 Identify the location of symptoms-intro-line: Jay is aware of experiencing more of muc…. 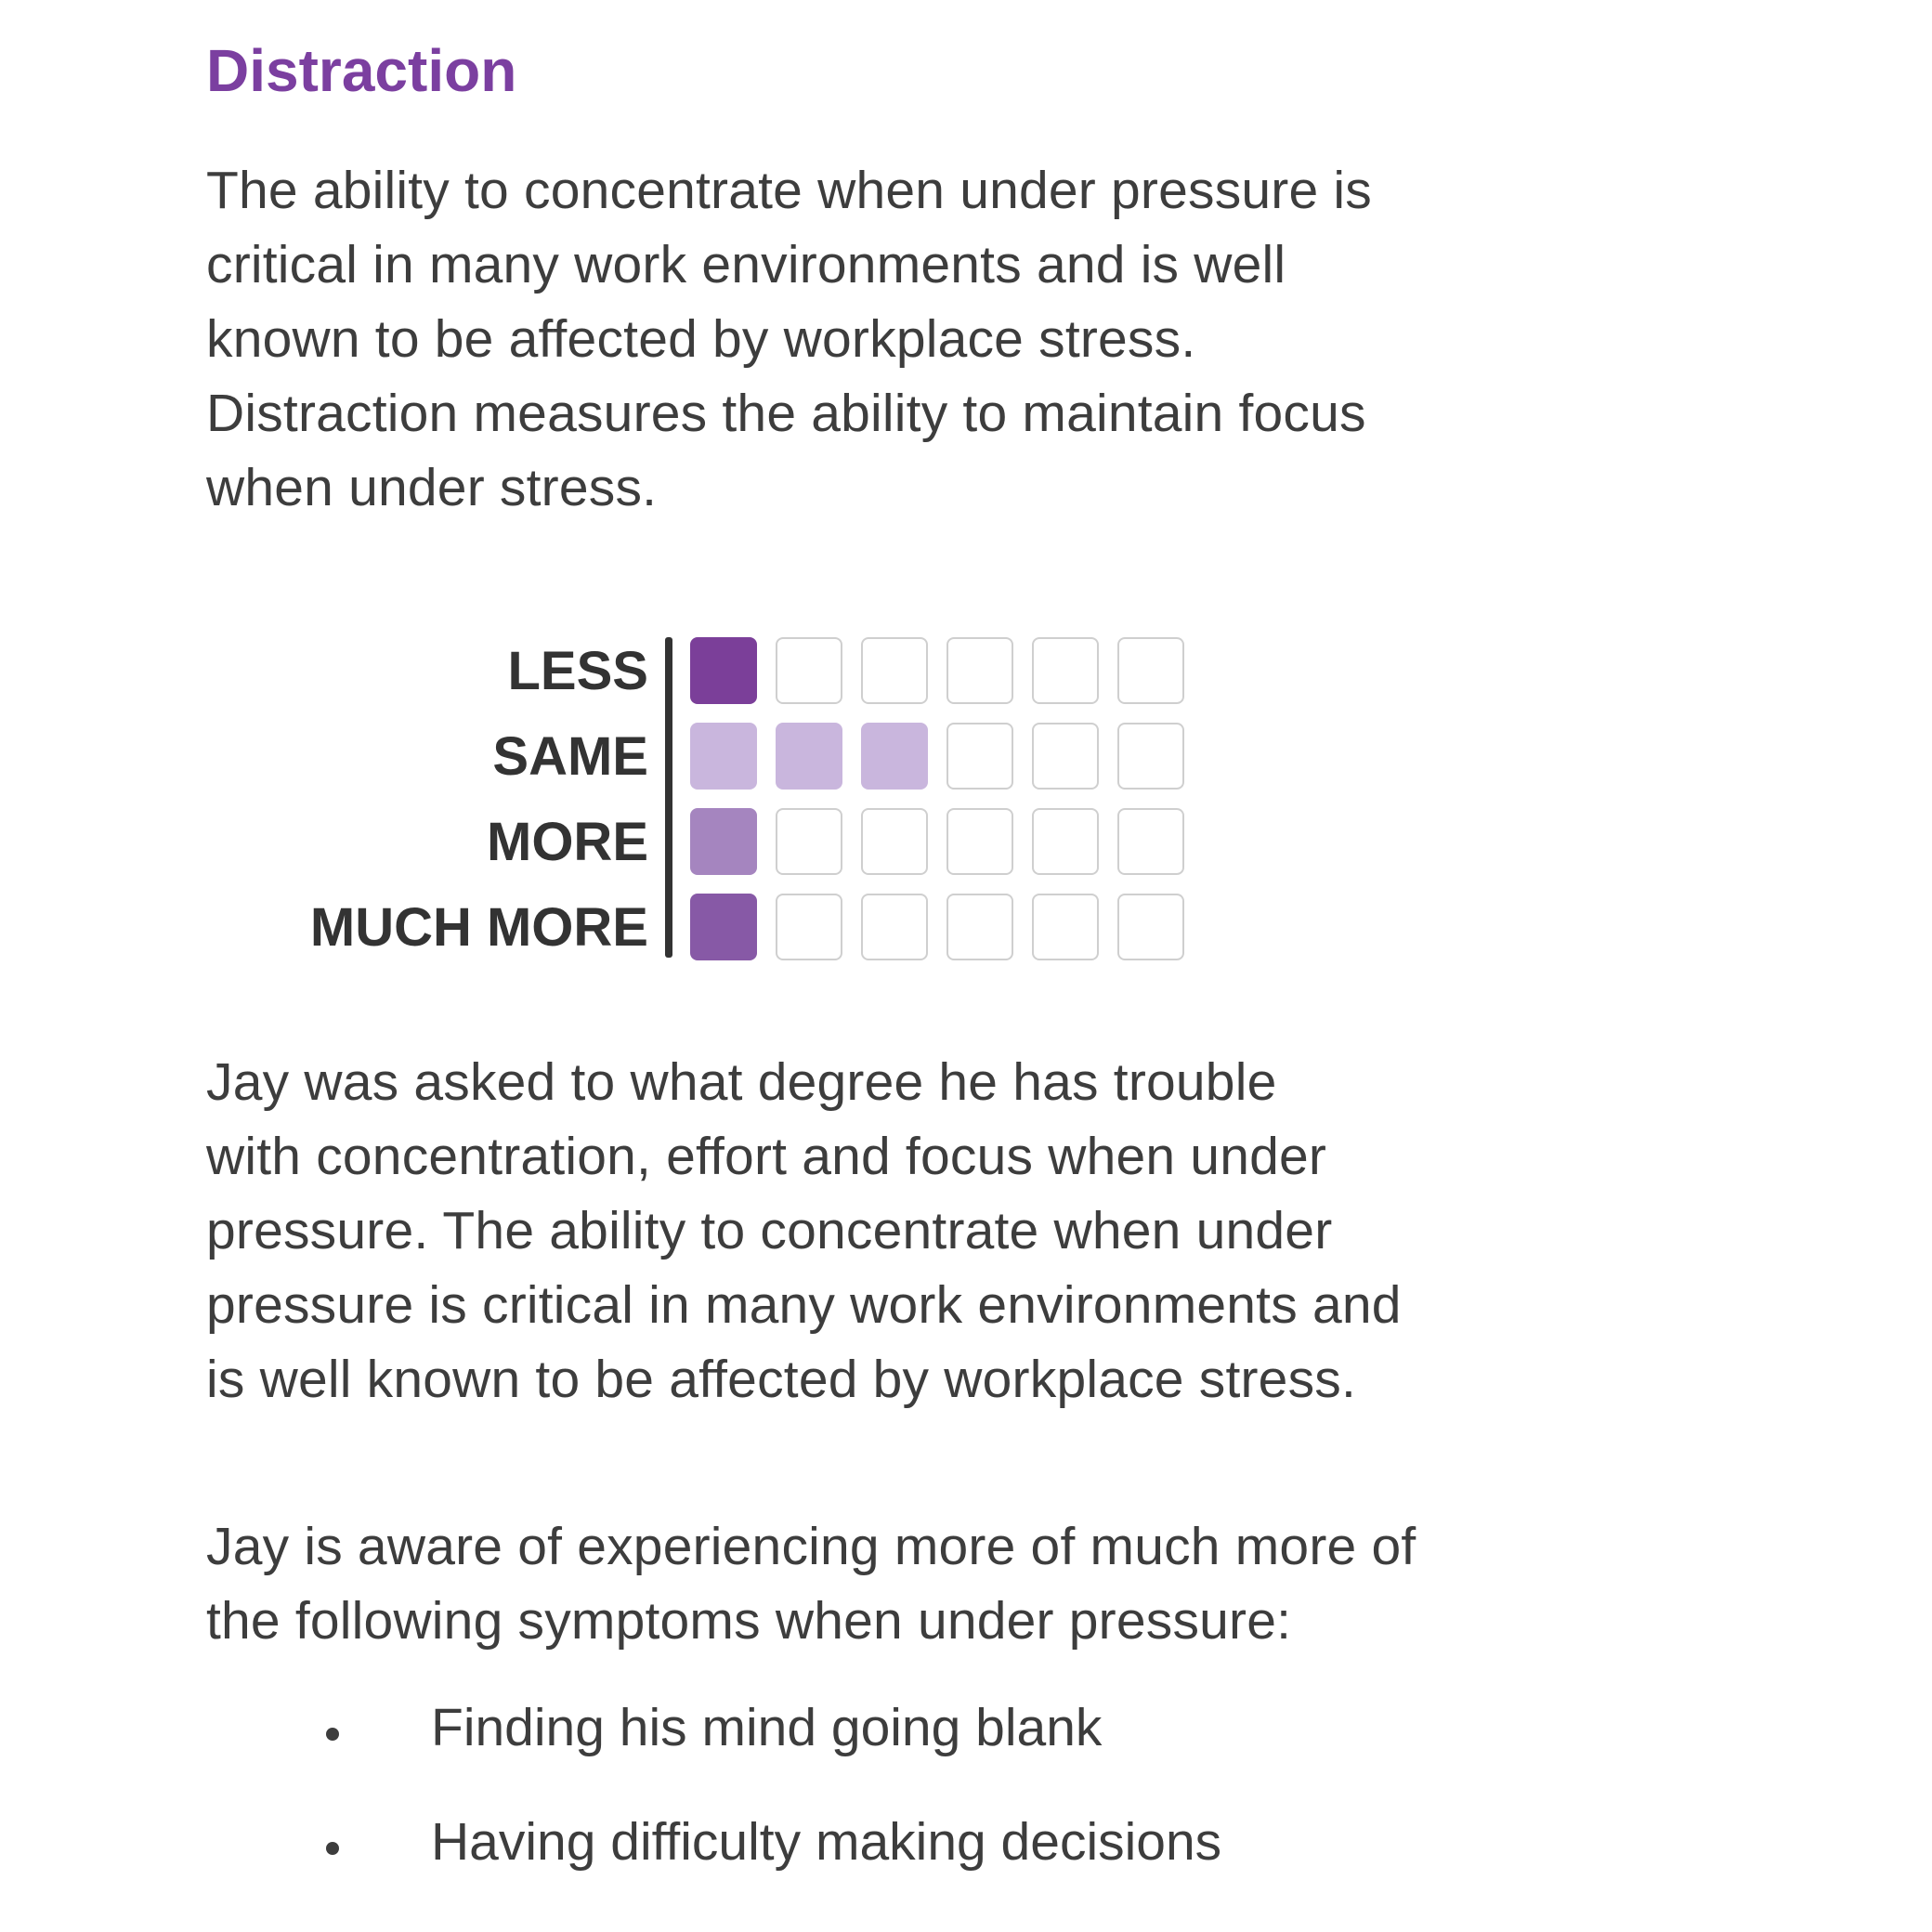
(811, 1546).